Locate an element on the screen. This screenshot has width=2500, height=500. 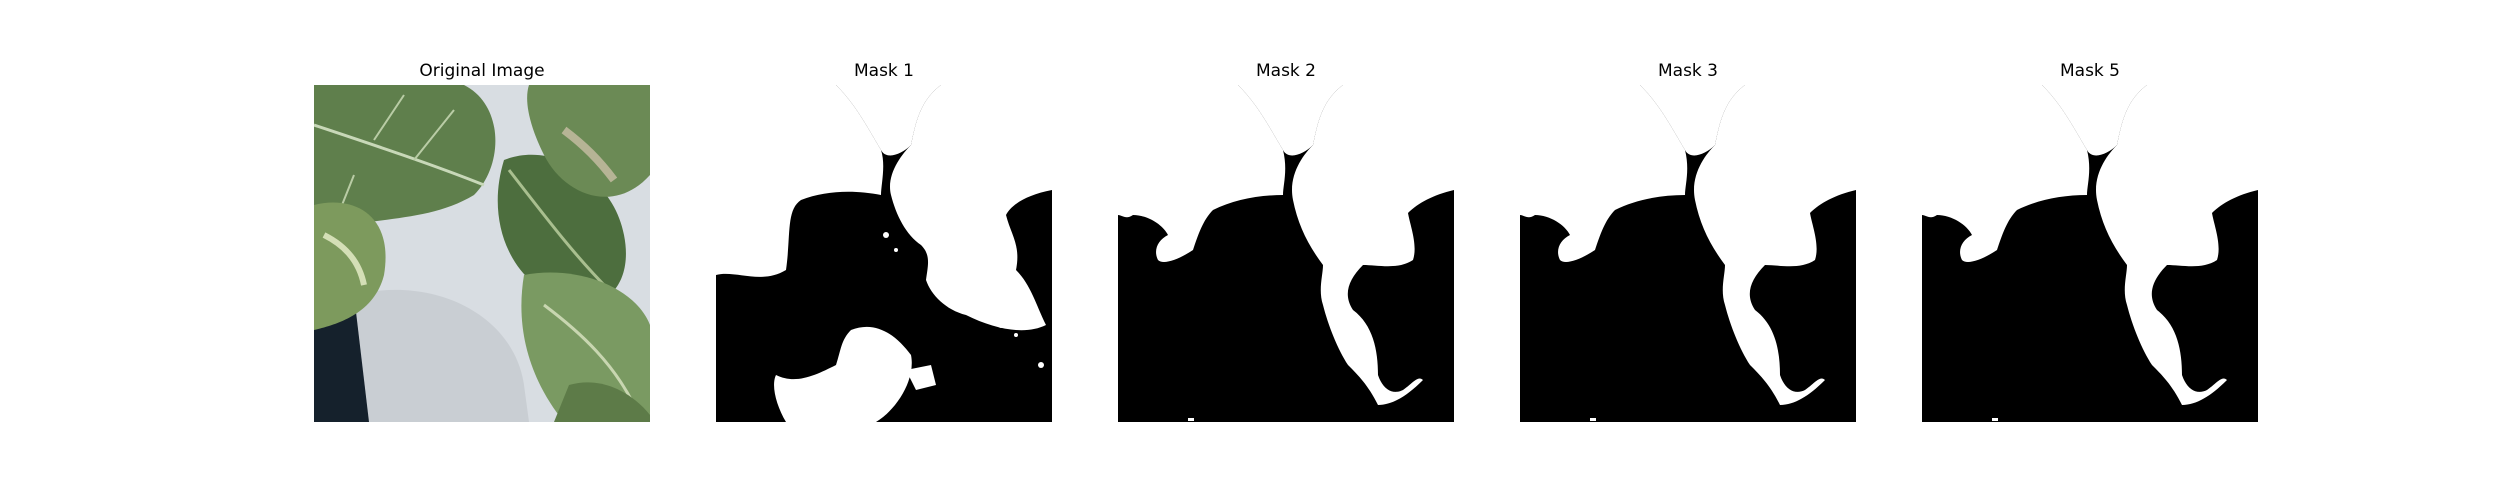
panel-title: Mask 2 is located at coordinates (1285, 71).